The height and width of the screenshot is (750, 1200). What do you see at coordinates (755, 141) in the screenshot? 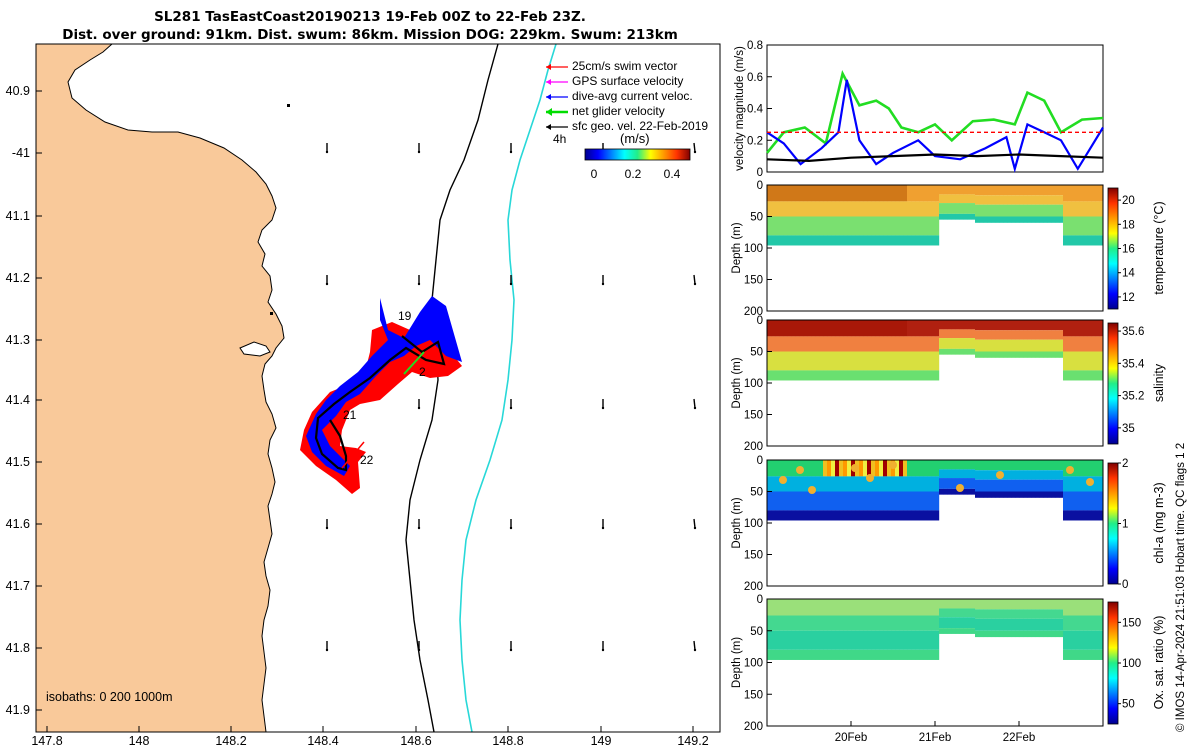
I see `velocity-ytick-label: 0.2` at bounding box center [755, 141].